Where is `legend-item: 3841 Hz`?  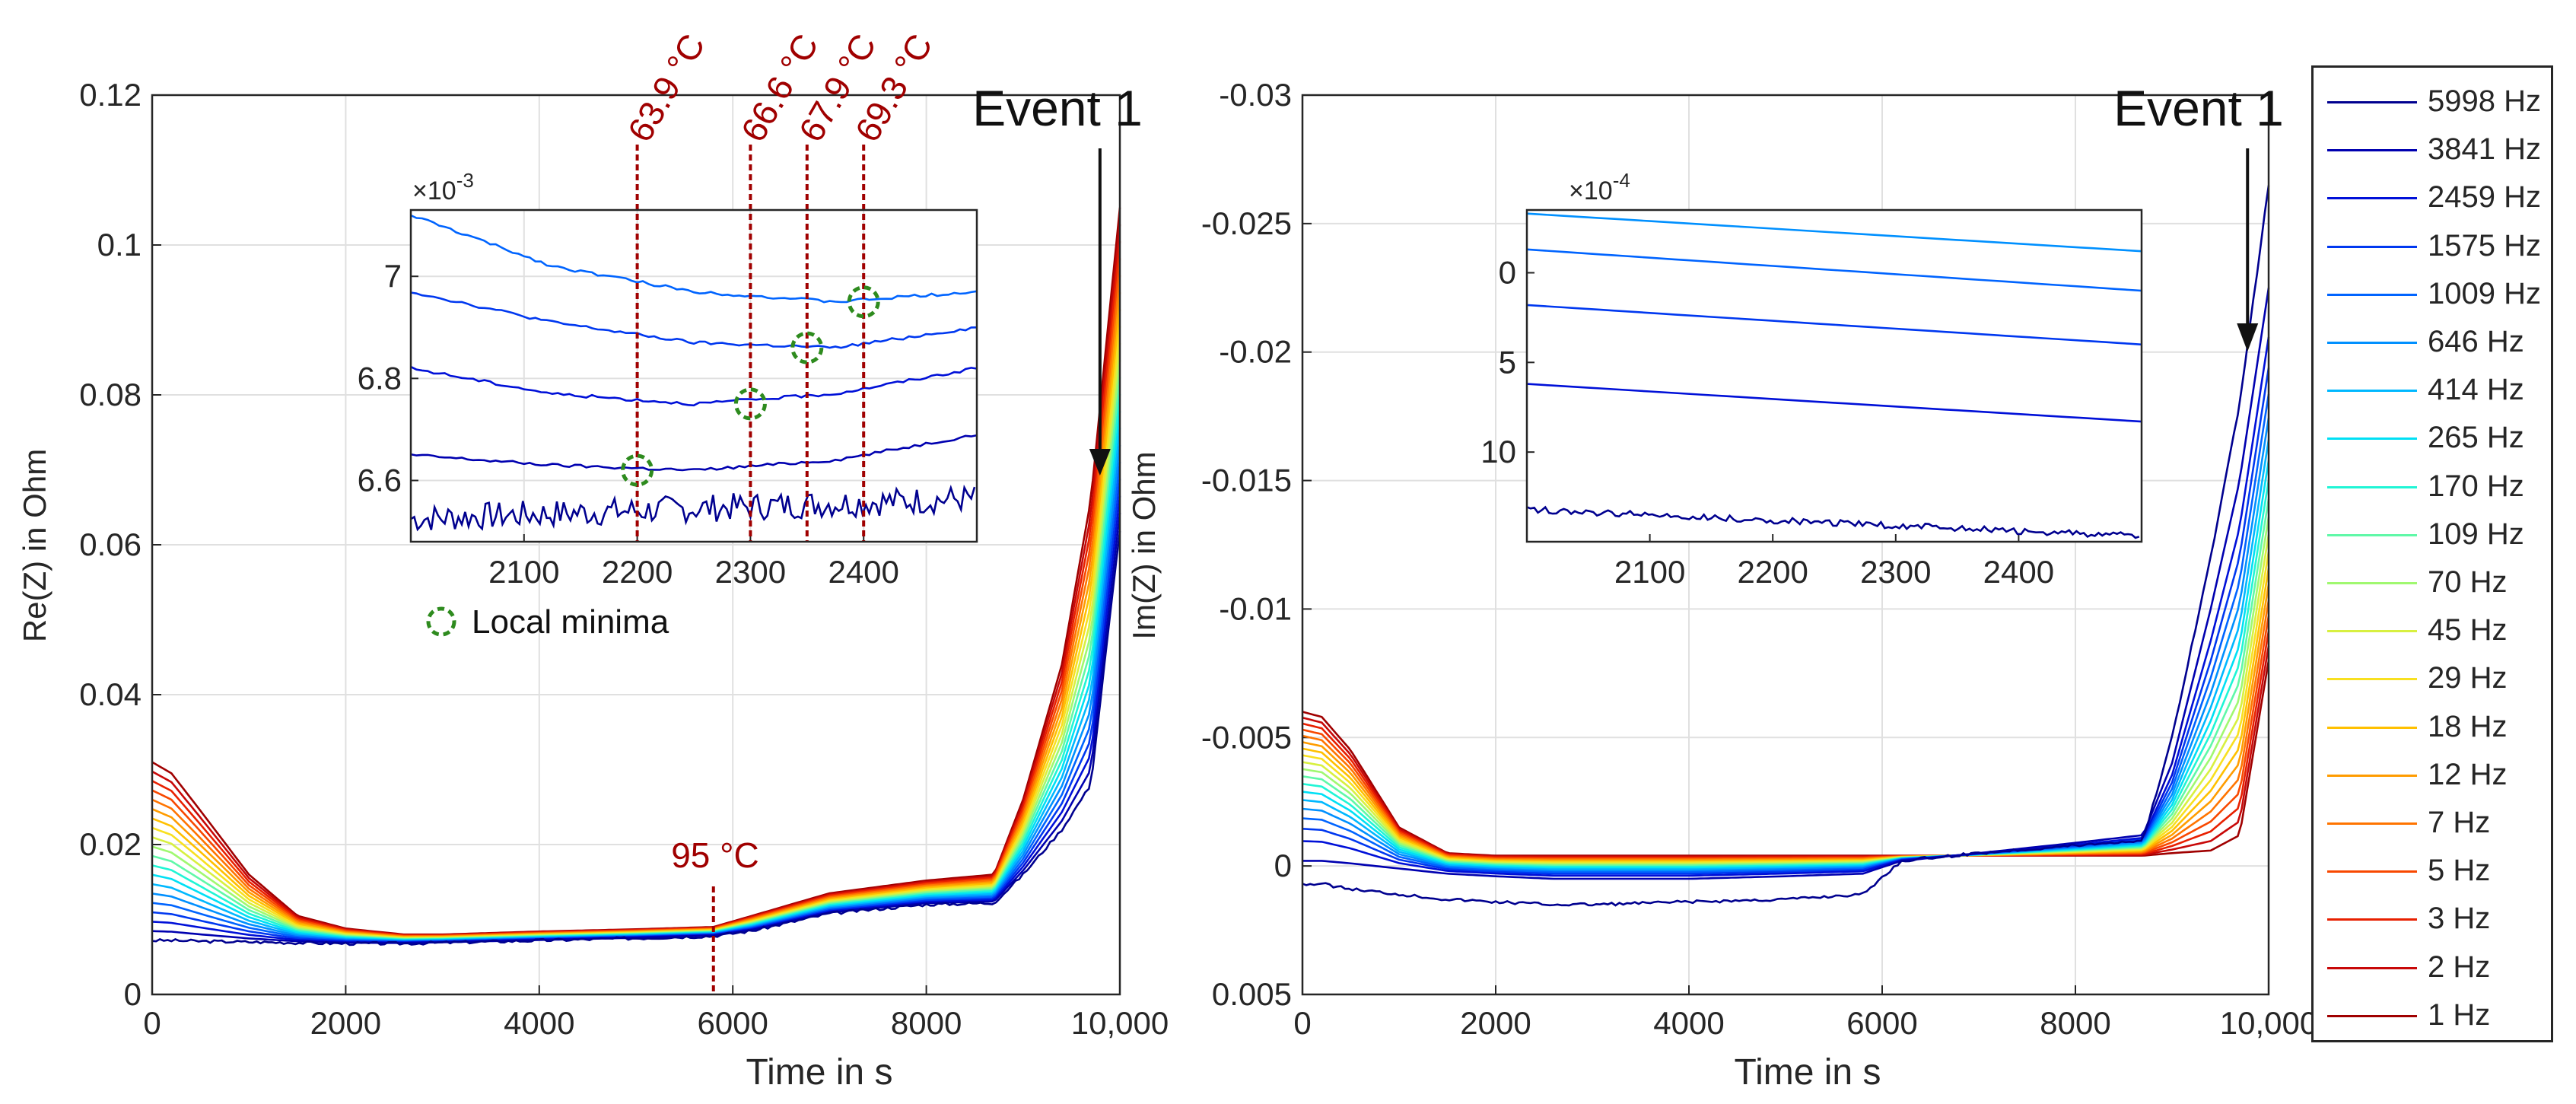 legend-item: 3841 Hz is located at coordinates (2432, 150).